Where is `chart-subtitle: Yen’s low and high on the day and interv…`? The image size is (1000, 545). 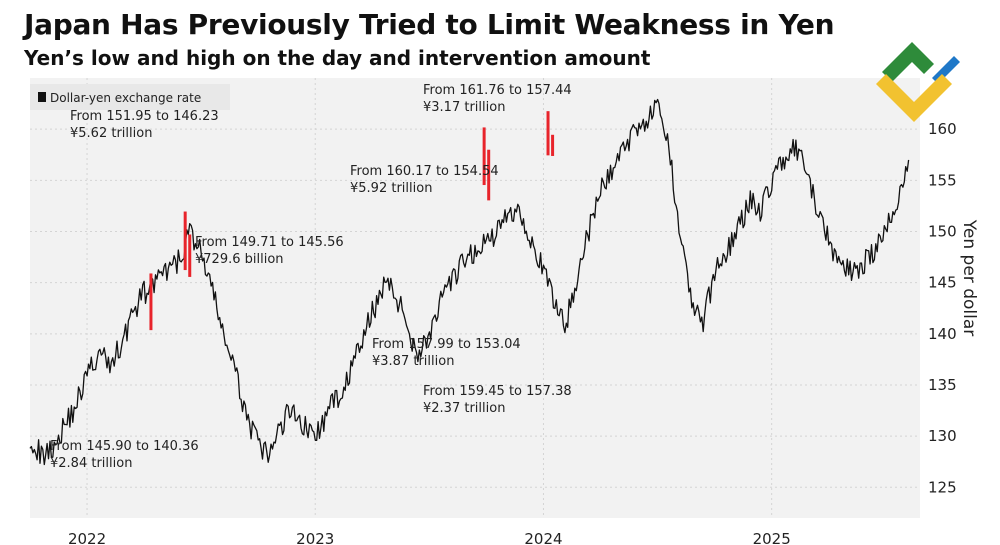
chart-subtitle: Yen’s low and high on the day and interv… is located at coordinates (337, 58).